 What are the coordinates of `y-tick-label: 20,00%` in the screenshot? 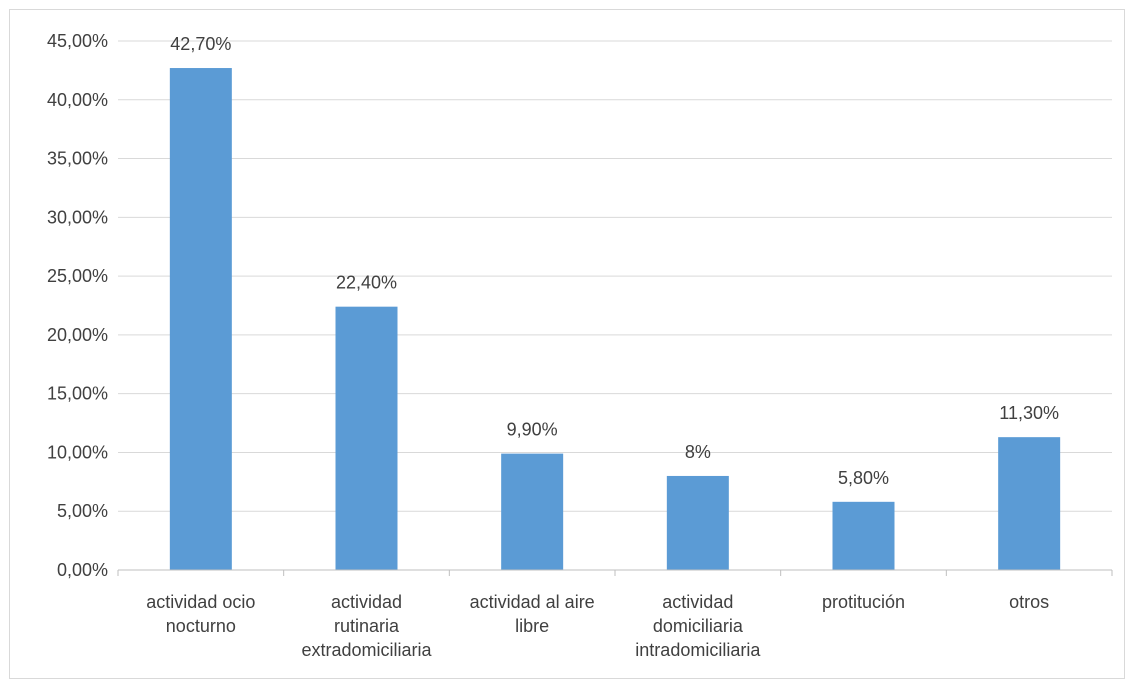 It's located at (77, 335).